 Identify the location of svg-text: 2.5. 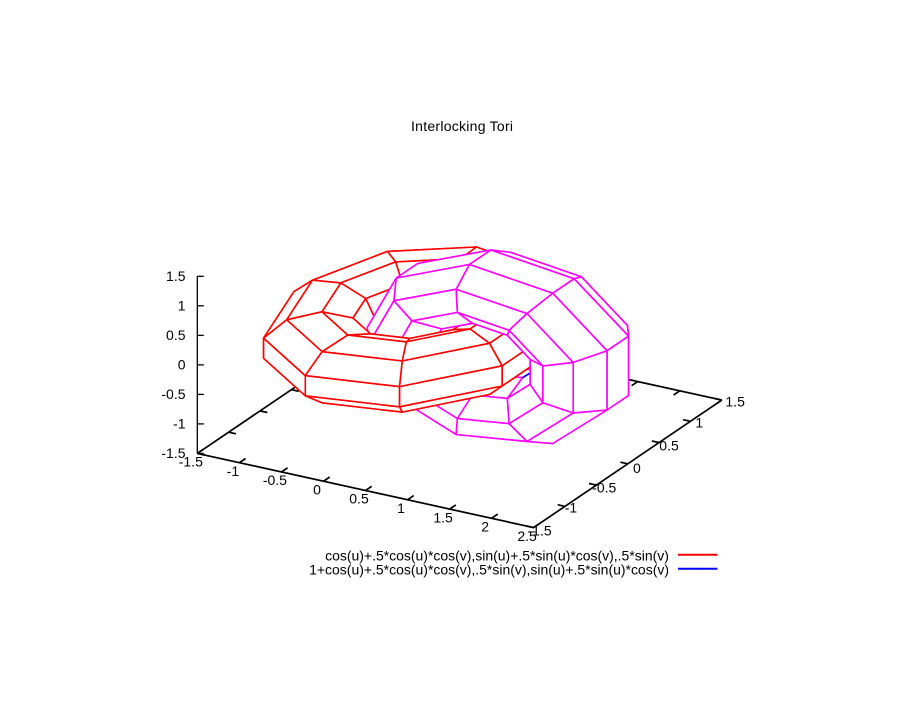
(527, 536).